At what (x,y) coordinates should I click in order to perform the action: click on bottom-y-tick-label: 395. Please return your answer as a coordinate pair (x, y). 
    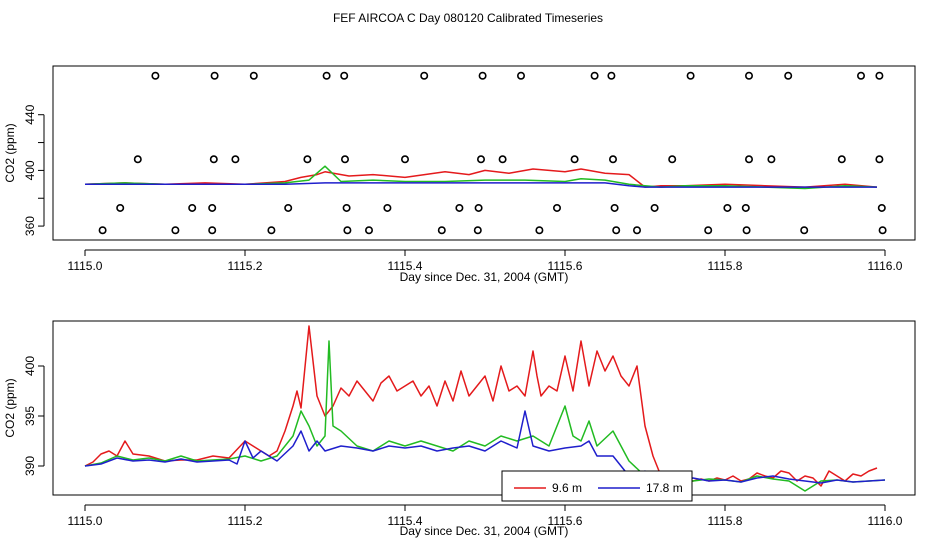
    Looking at the image, I should click on (30, 416).